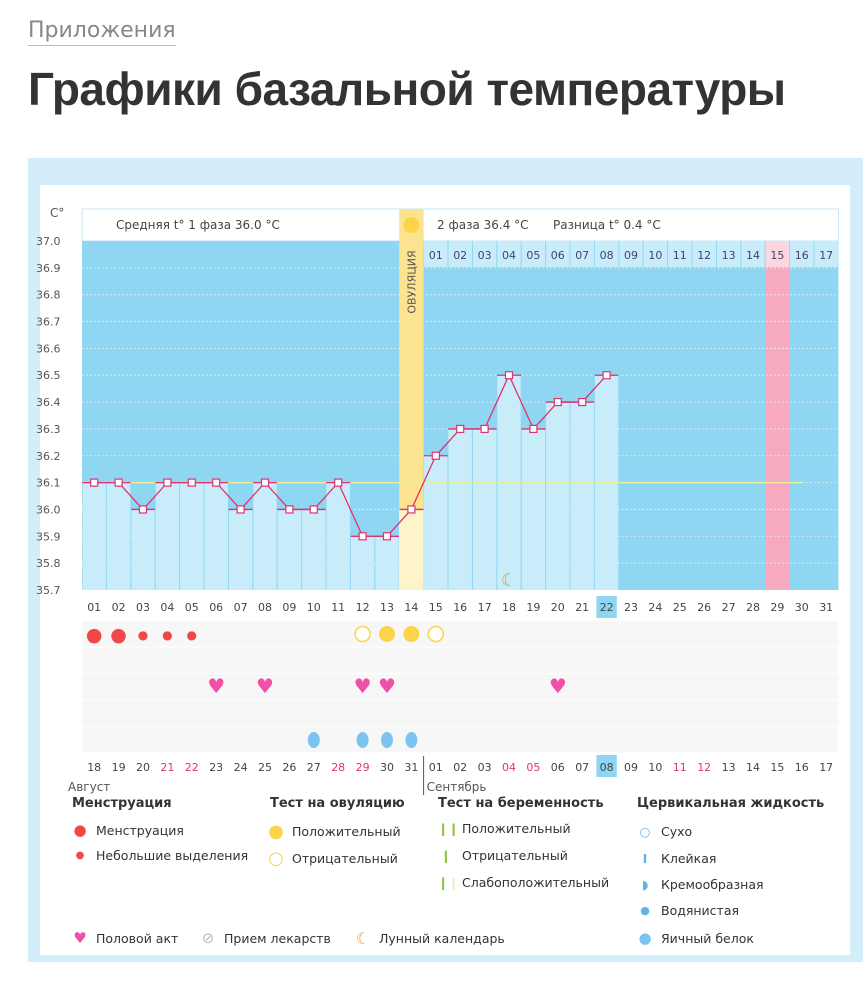 Image resolution: width=863 pixels, height=1000 pixels. Describe the element at coordinates (777, 607) in the screenshot. I see `cycle-day-label: 29` at that location.